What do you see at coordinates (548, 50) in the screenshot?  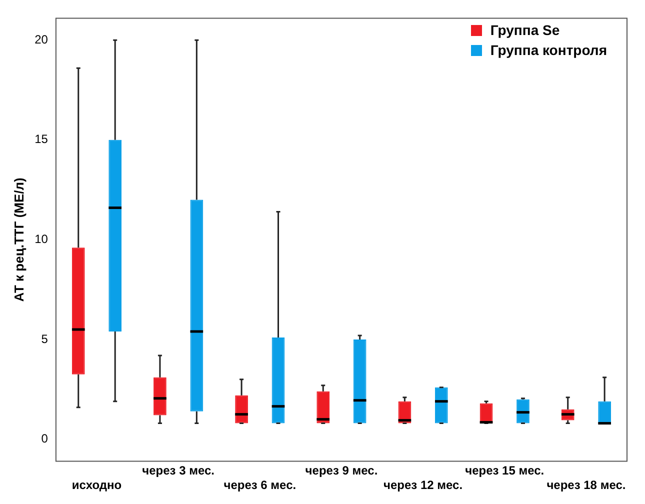 I see `legend-label: Группа контроля` at bounding box center [548, 50].